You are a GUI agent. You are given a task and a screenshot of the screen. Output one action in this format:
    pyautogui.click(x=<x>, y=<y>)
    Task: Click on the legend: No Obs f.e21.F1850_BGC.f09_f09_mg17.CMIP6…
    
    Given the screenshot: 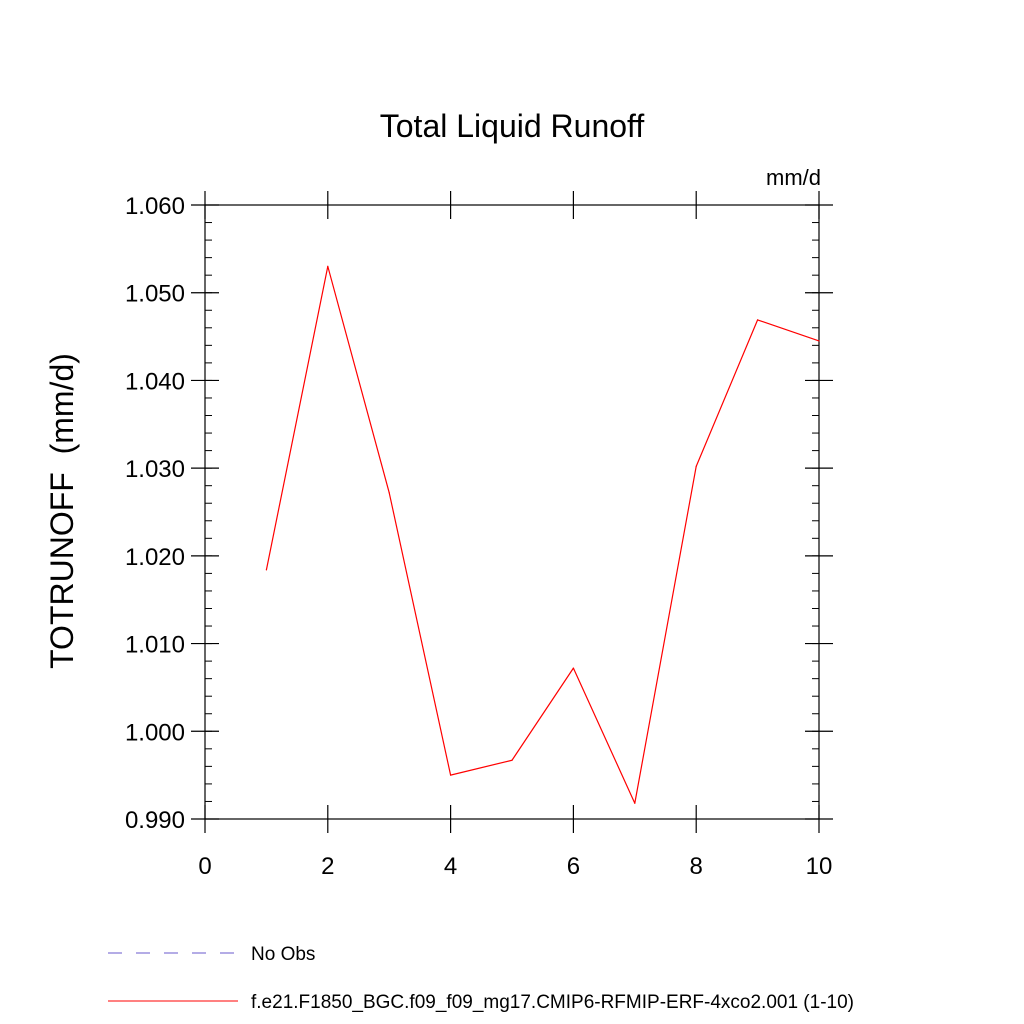 What is the action you would take?
    pyautogui.click(x=481, y=978)
    